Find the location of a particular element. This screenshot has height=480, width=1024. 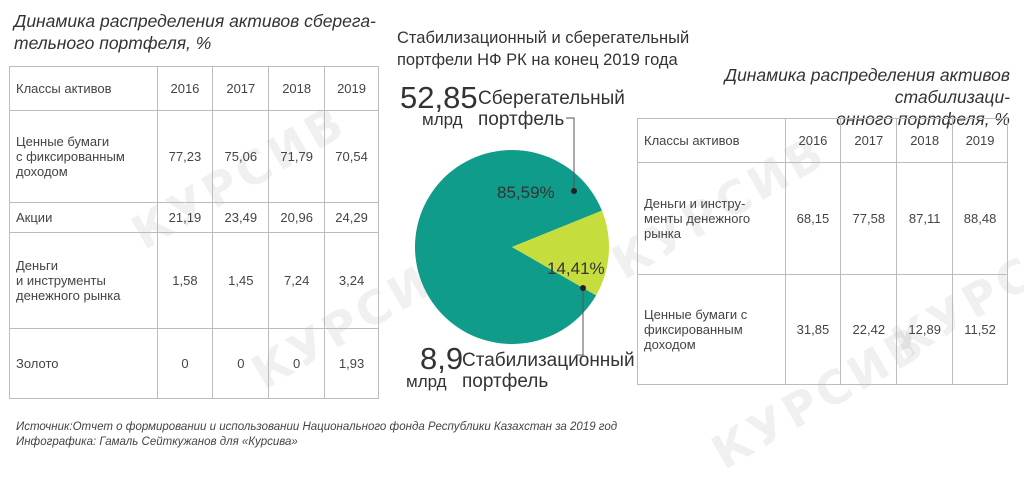

cell-value: 87,11 is located at coordinates (925, 218).